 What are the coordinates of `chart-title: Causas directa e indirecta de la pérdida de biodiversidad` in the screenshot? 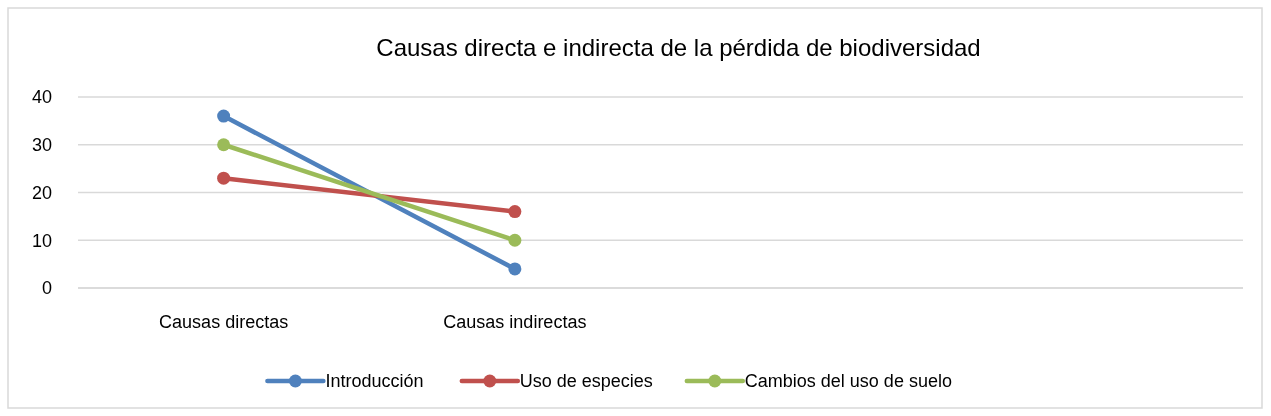 It's located at (678, 47).